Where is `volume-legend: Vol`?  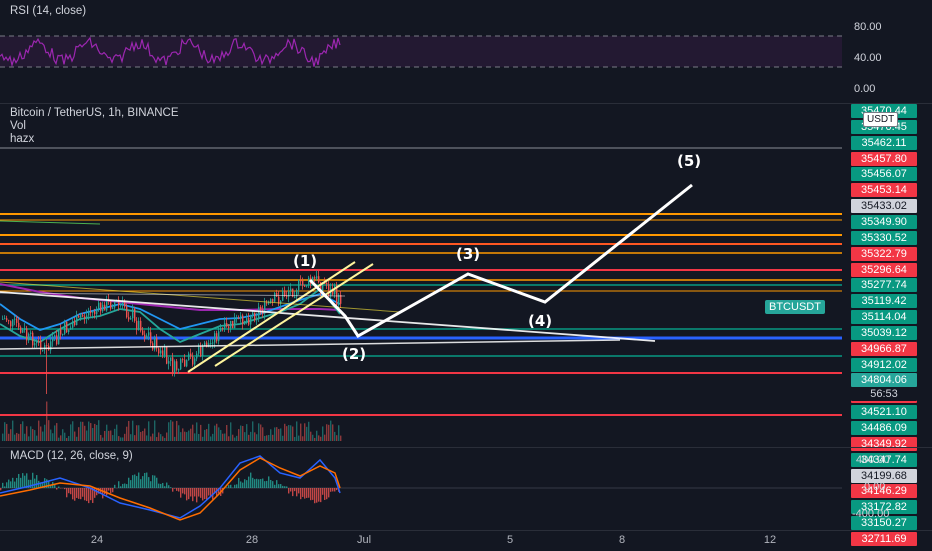 volume-legend: Vol is located at coordinates (18, 126).